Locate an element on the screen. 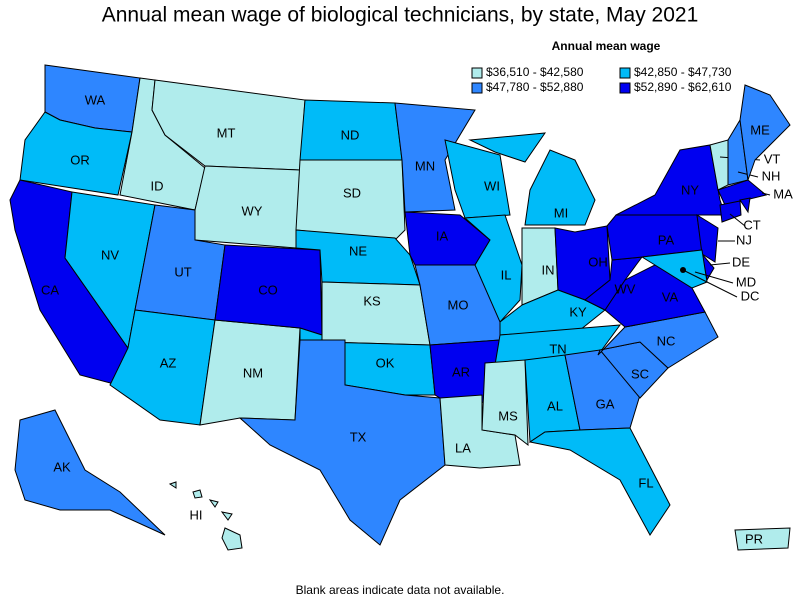  state: MT is located at coordinates (228, 125).